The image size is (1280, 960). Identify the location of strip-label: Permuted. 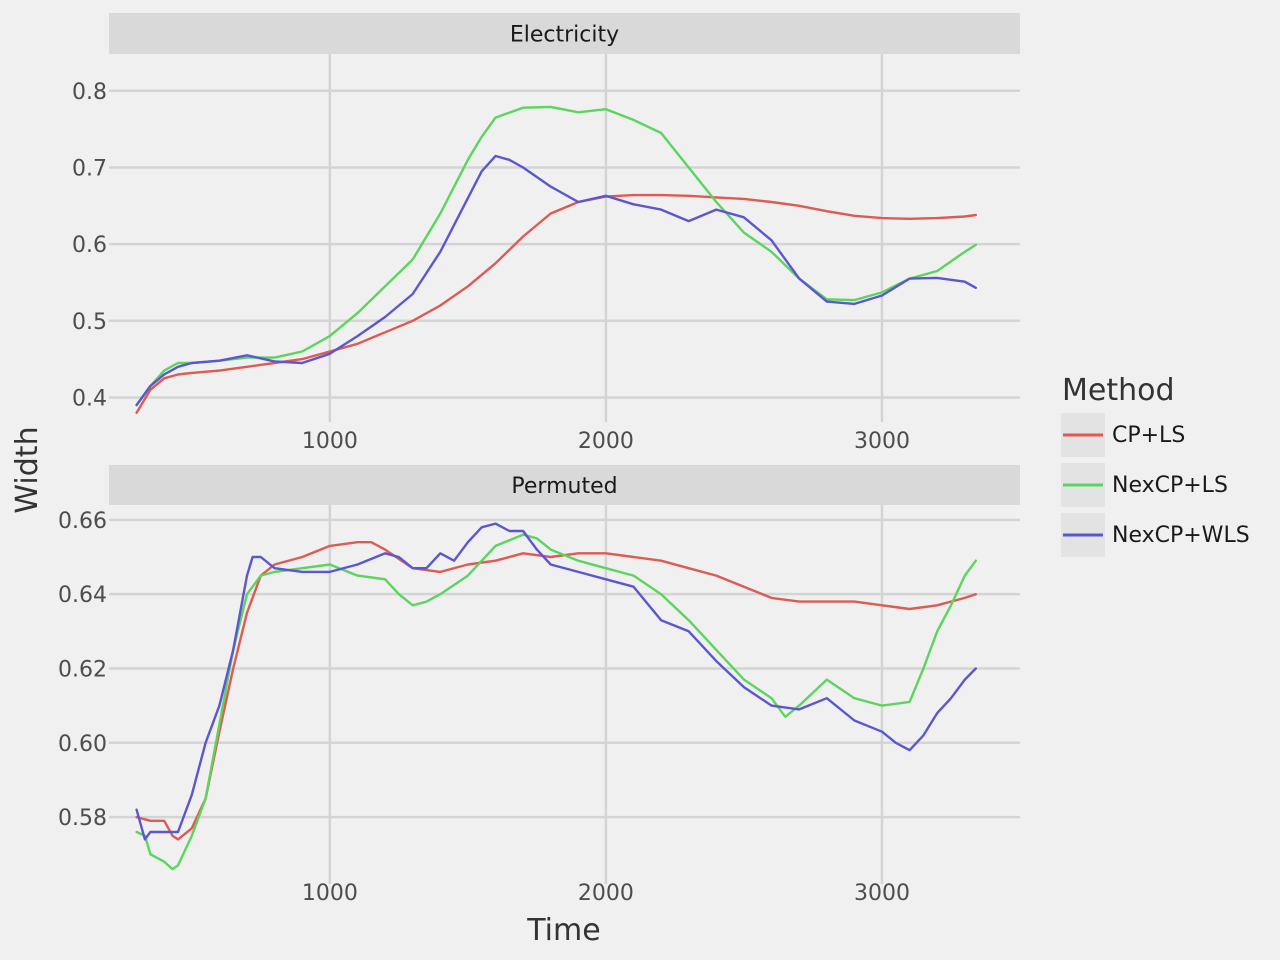
(564, 486).